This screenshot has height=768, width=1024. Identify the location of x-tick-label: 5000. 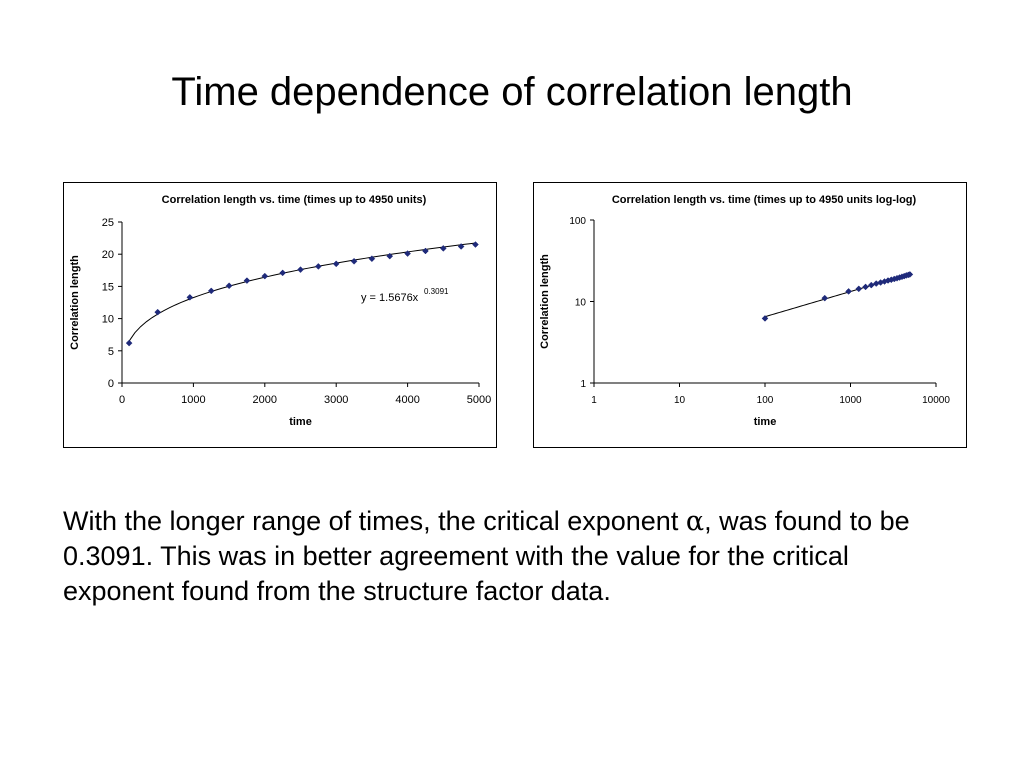
(479, 400).